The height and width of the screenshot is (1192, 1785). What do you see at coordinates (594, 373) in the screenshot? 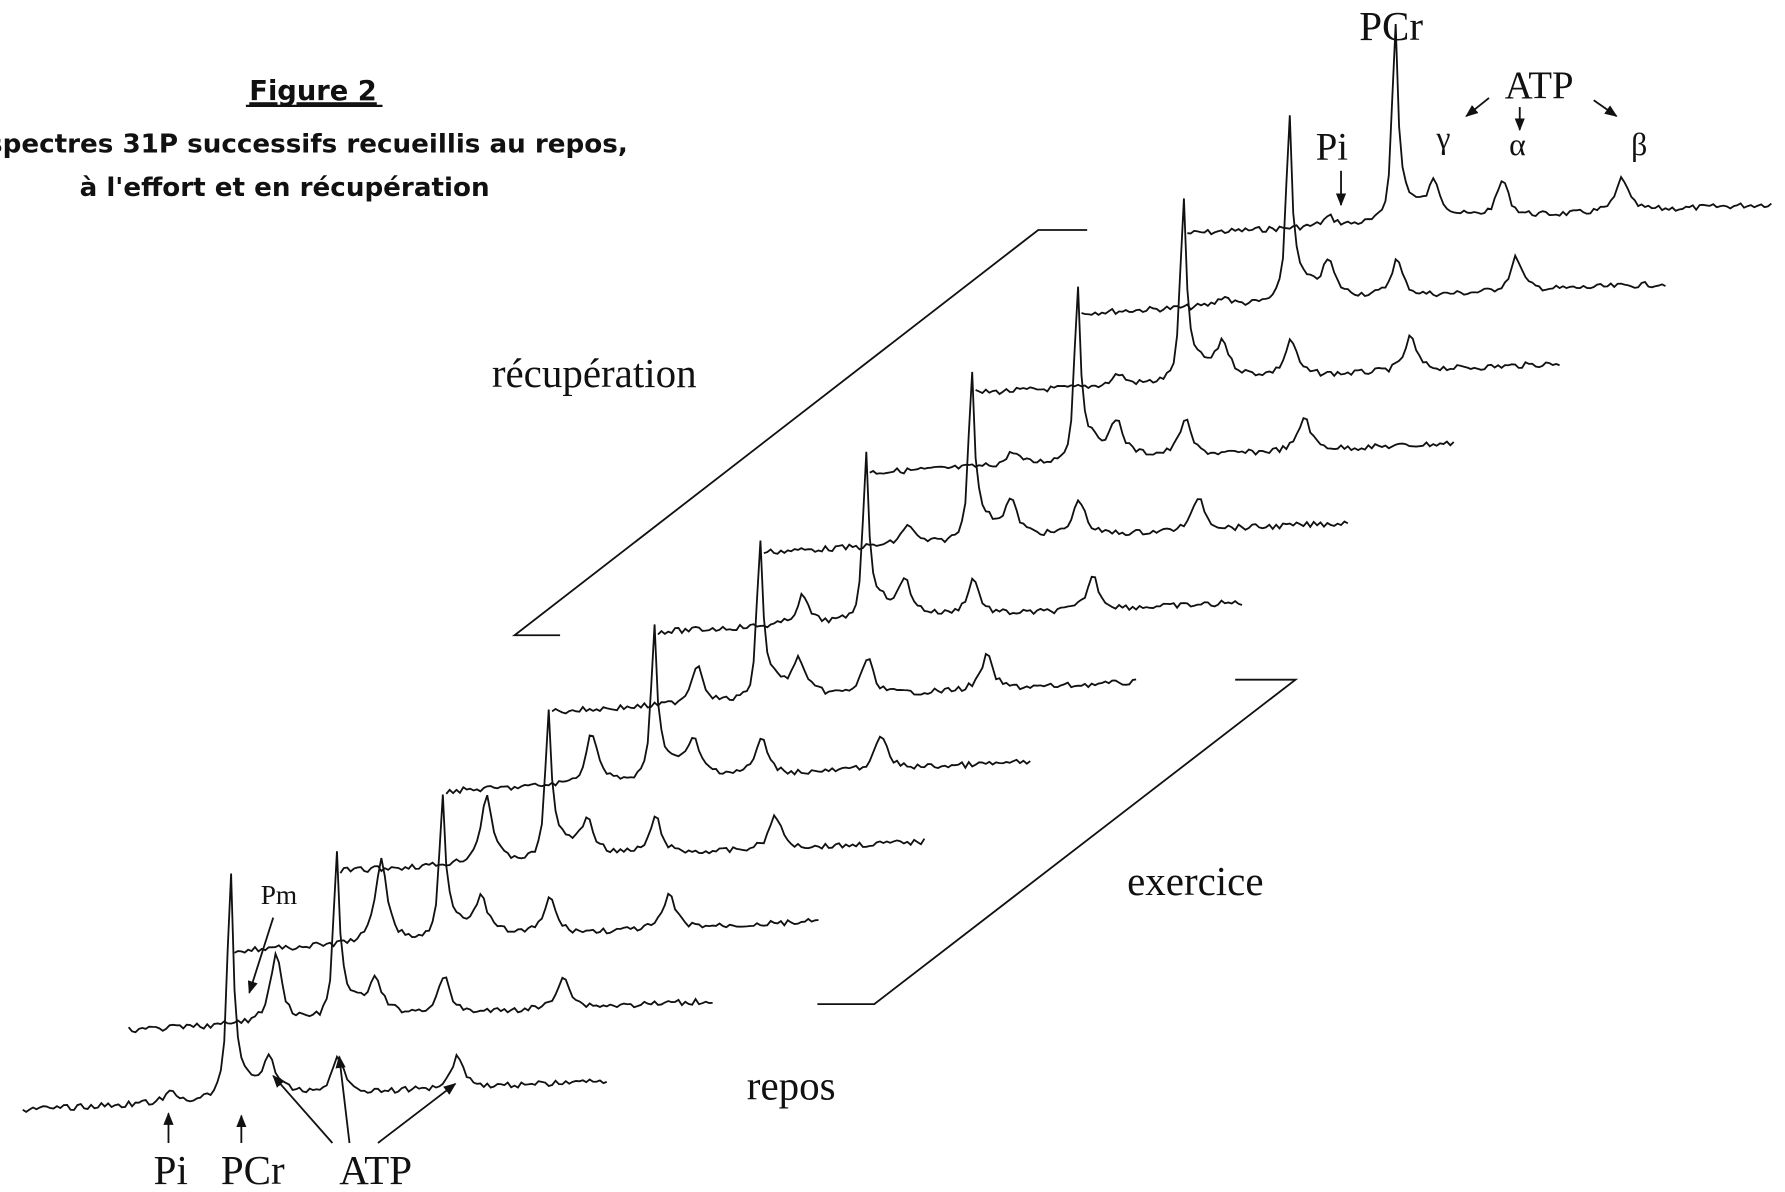
I see `phase-label: récupération` at bounding box center [594, 373].